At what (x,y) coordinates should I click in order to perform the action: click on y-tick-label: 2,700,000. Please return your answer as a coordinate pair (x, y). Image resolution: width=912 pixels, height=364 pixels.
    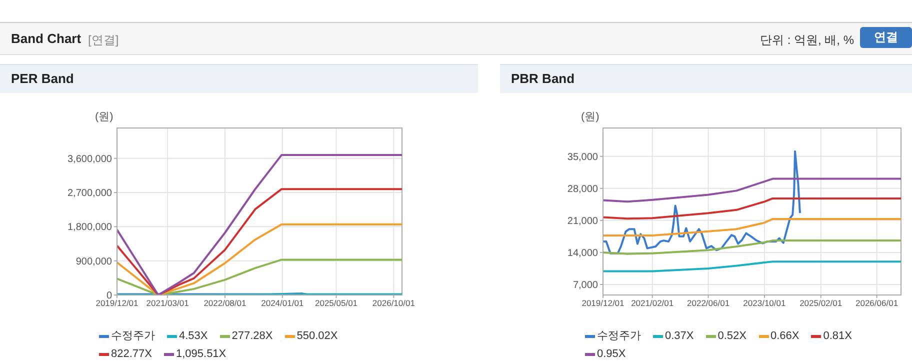
    Looking at the image, I should click on (90, 194).